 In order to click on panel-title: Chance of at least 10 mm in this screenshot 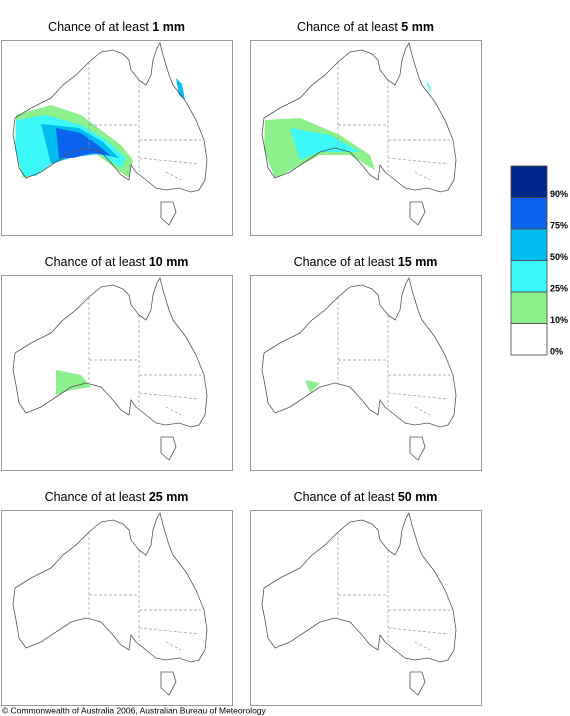, I will do `click(117, 262)`.